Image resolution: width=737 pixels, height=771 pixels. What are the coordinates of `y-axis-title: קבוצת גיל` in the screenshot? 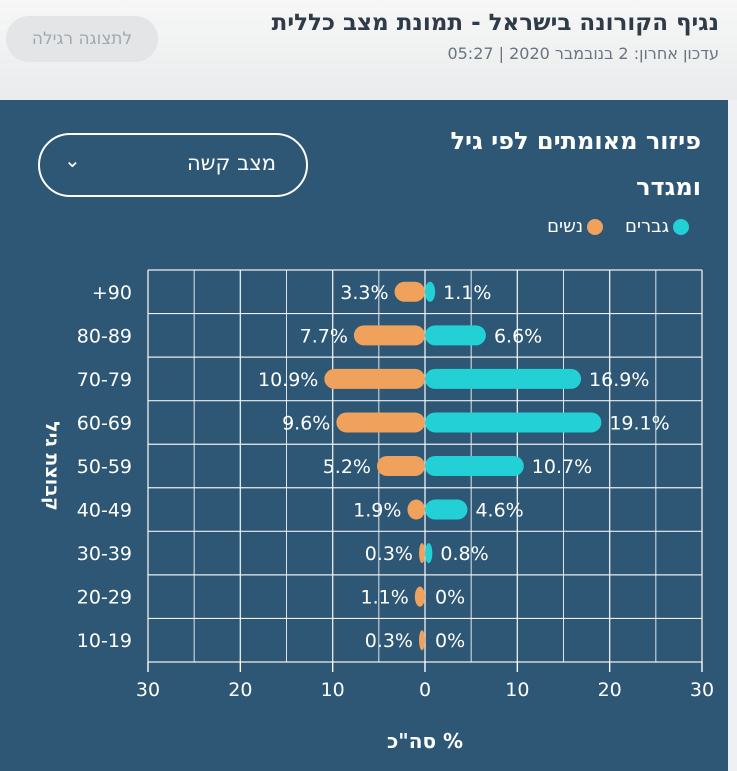 It's located at (52, 466).